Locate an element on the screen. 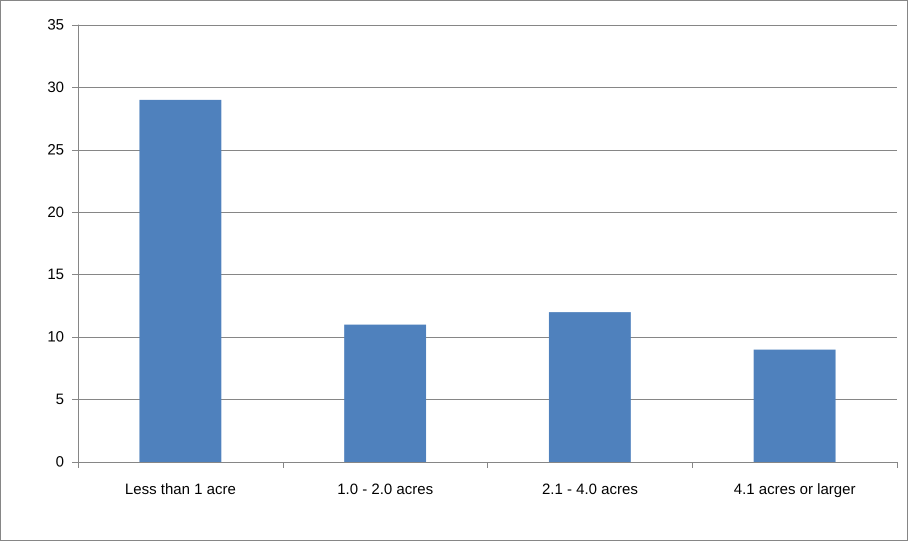 The image size is (911, 544). y-tick-label: 15 is located at coordinates (55, 275).